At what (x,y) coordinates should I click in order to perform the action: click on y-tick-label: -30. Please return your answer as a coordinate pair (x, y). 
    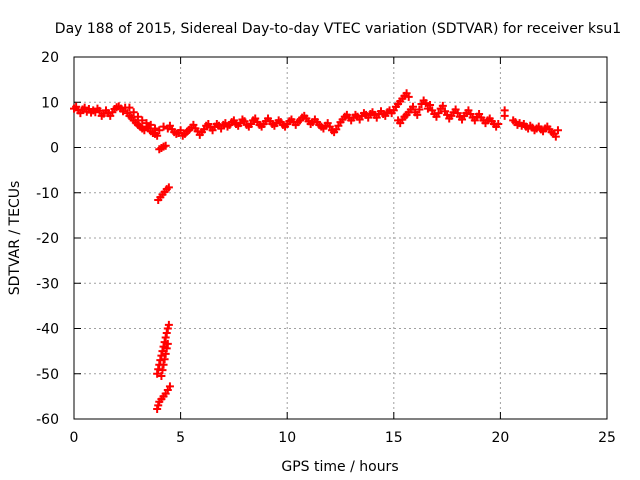
    Looking at the image, I should click on (47, 284).